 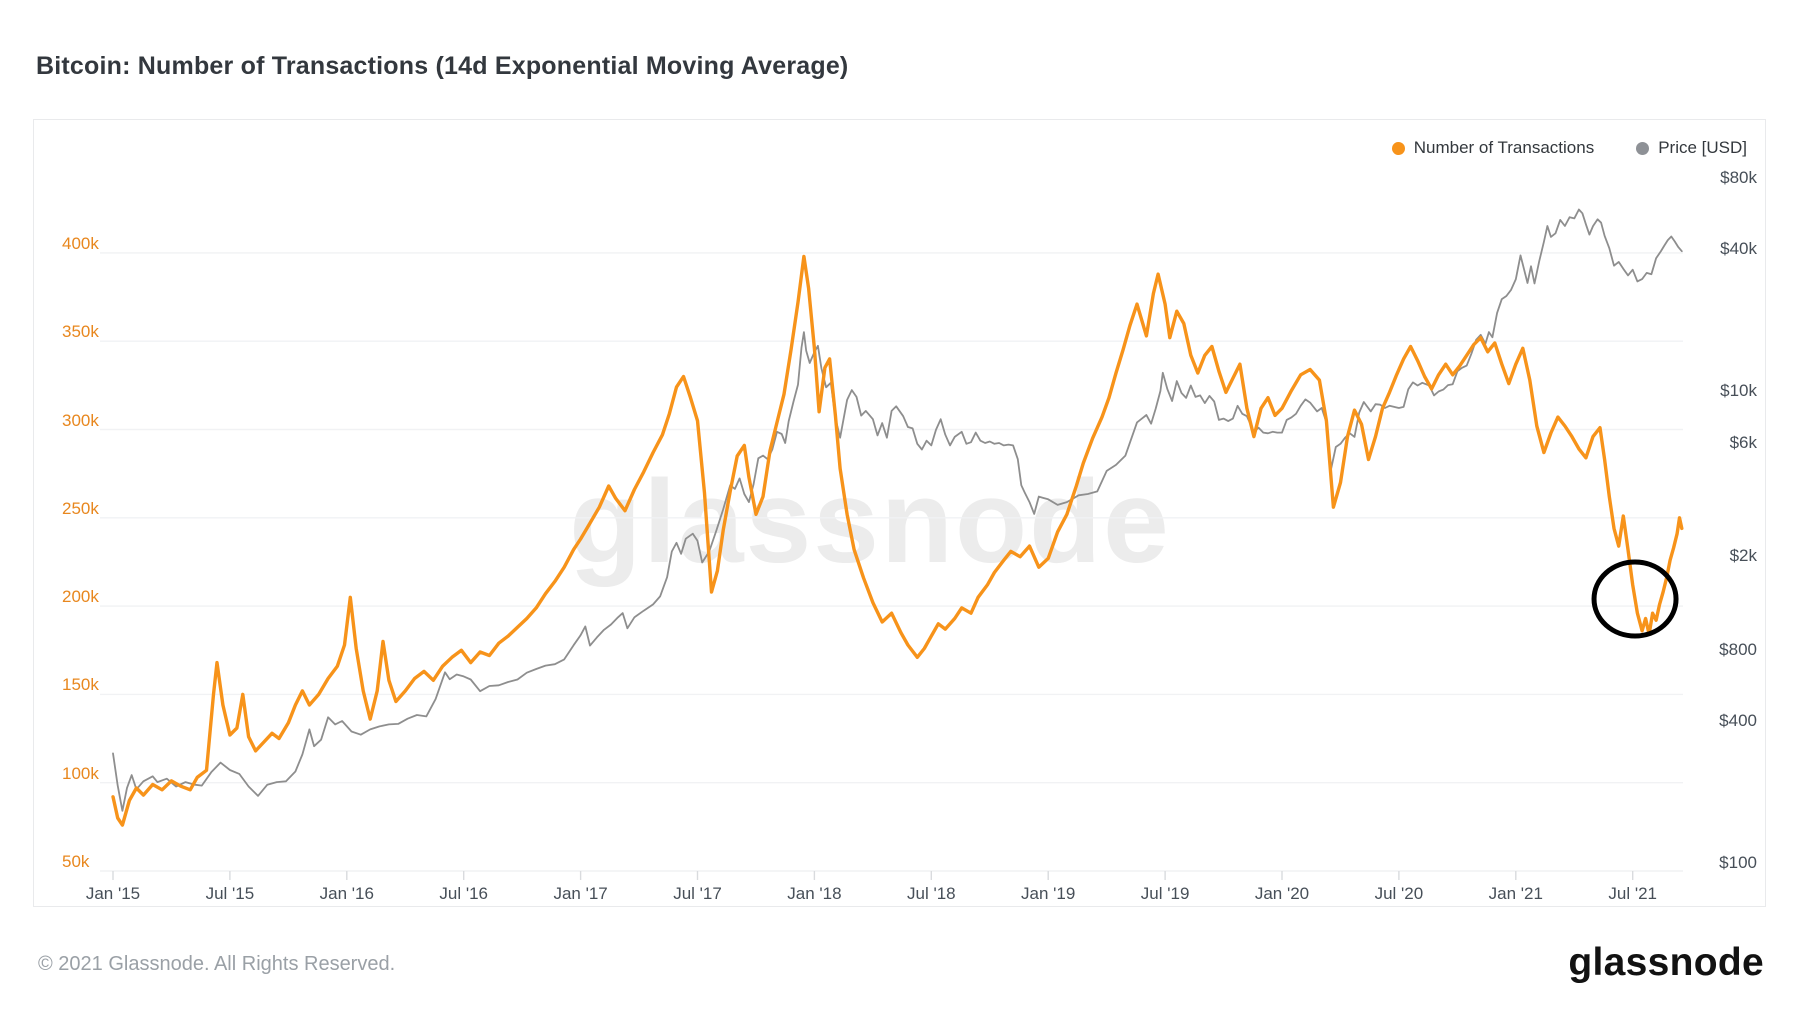 What do you see at coordinates (580, 893) in the screenshot?
I see `x-tick-label: Jan '17` at bounding box center [580, 893].